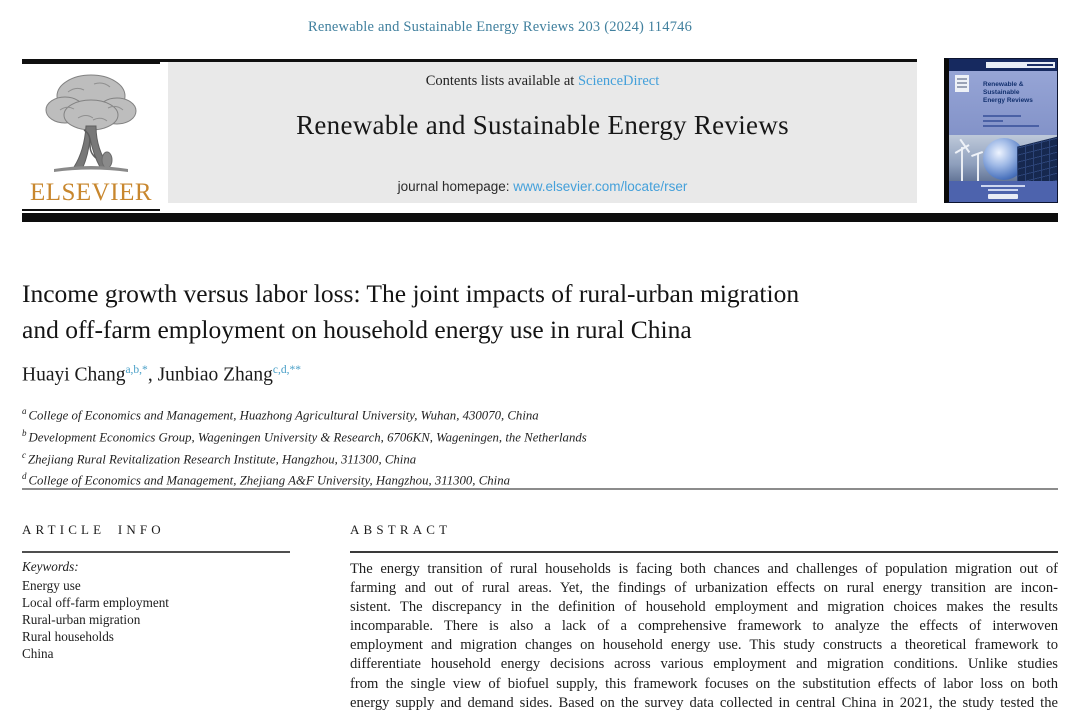 The width and height of the screenshot is (1080, 716). I want to click on author-affiliation-marks: a,b,*, so click(136, 370).